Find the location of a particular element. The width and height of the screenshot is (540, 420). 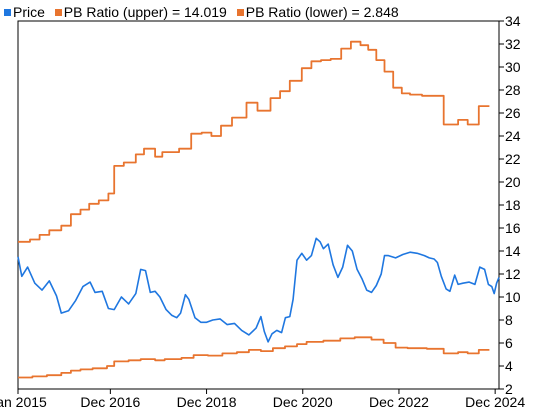

y-tick-label: 32 is located at coordinates (513, 44).